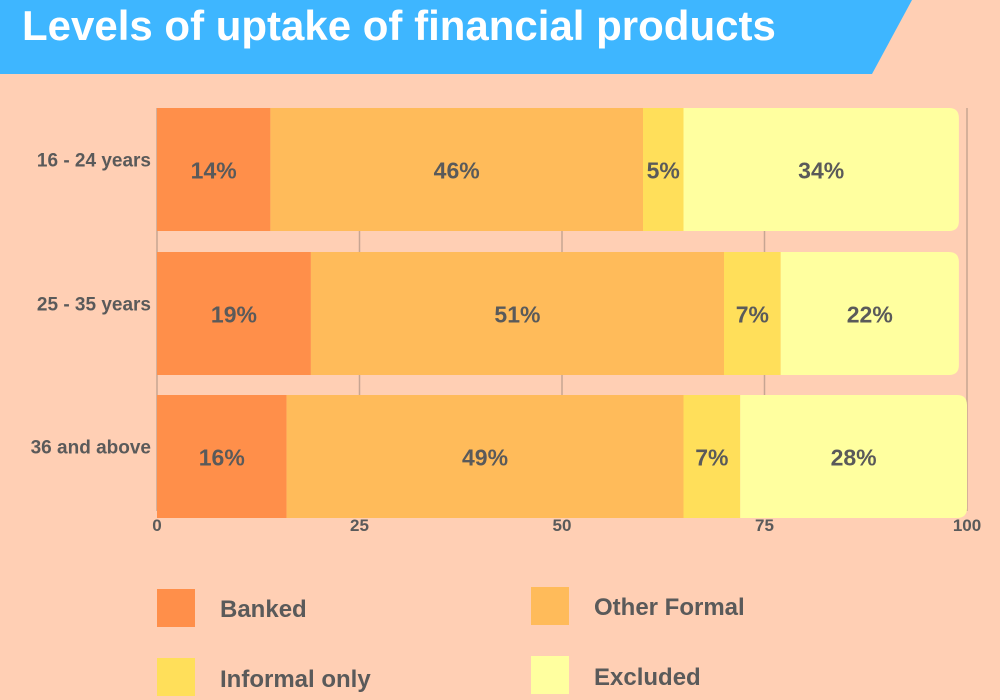  Describe the element at coordinates (764, 525) in the screenshot. I see `x-tick-label: 75` at that location.